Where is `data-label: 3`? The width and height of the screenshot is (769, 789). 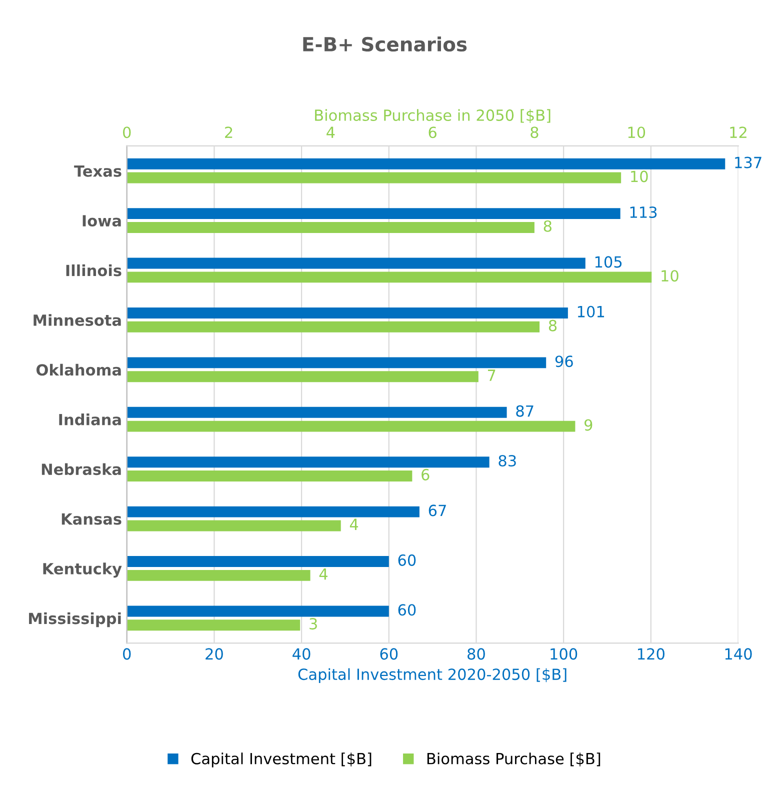
data-label: 3 is located at coordinates (313, 624).